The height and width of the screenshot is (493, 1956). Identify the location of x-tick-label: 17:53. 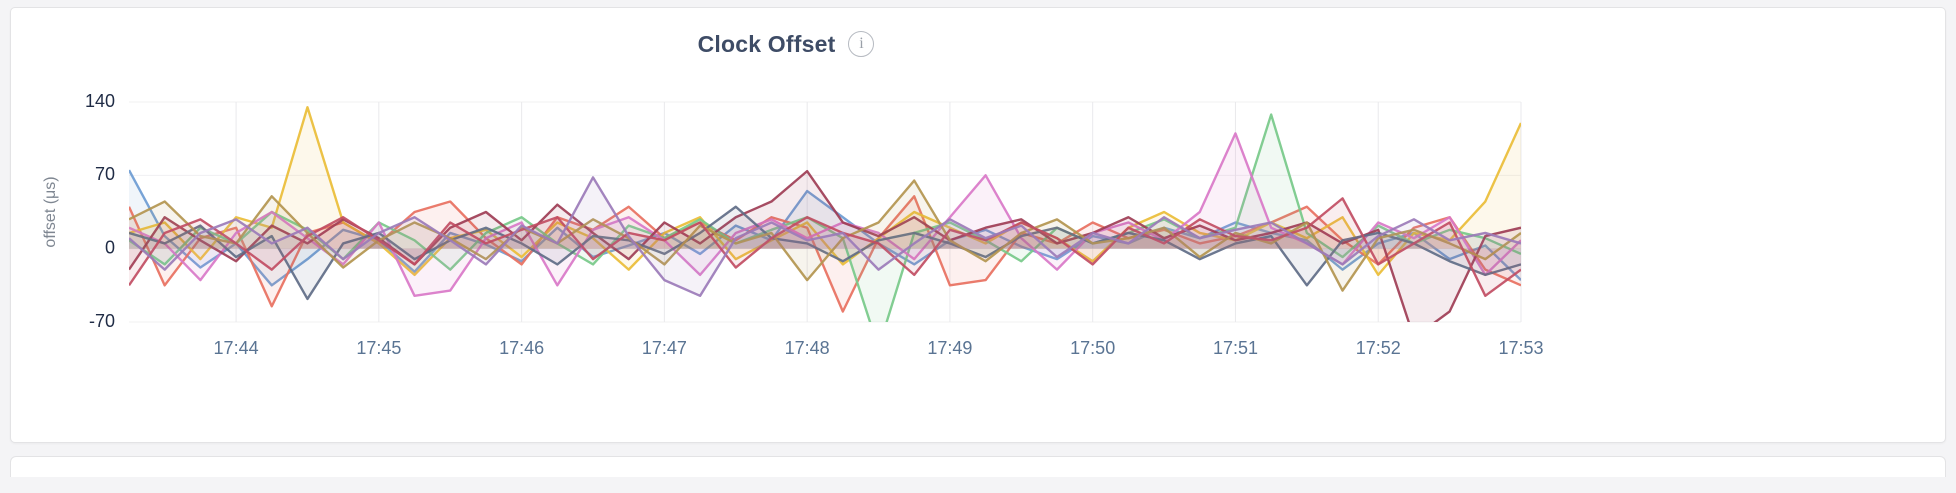
(1520, 348).